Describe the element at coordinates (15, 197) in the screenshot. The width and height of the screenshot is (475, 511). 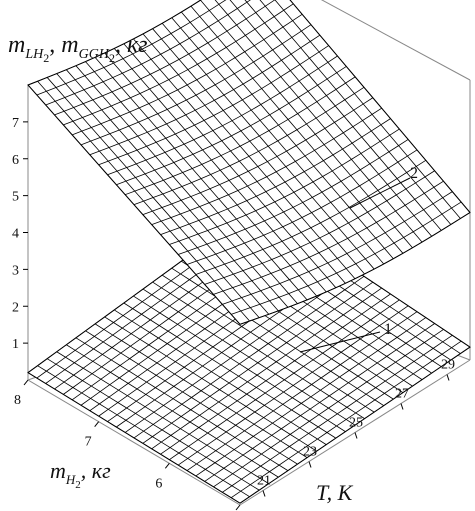
I see `z-tick-label: 5` at that location.